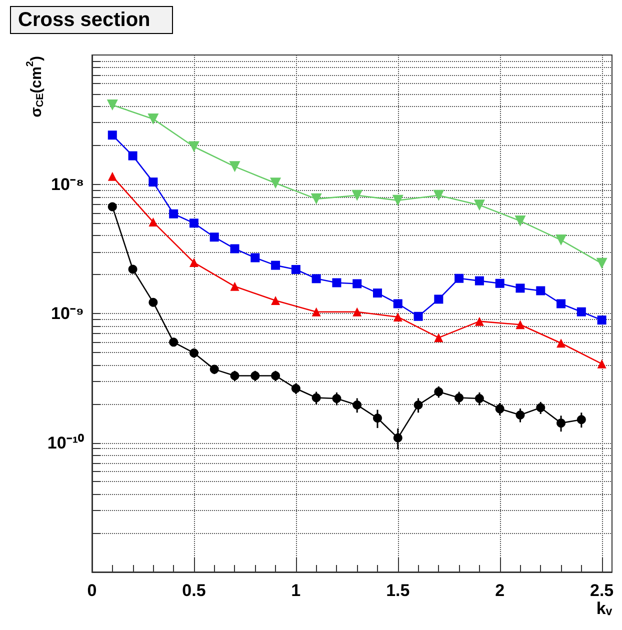  What do you see at coordinates (92, 590) in the screenshot?
I see `x-tick-label: 0` at bounding box center [92, 590].